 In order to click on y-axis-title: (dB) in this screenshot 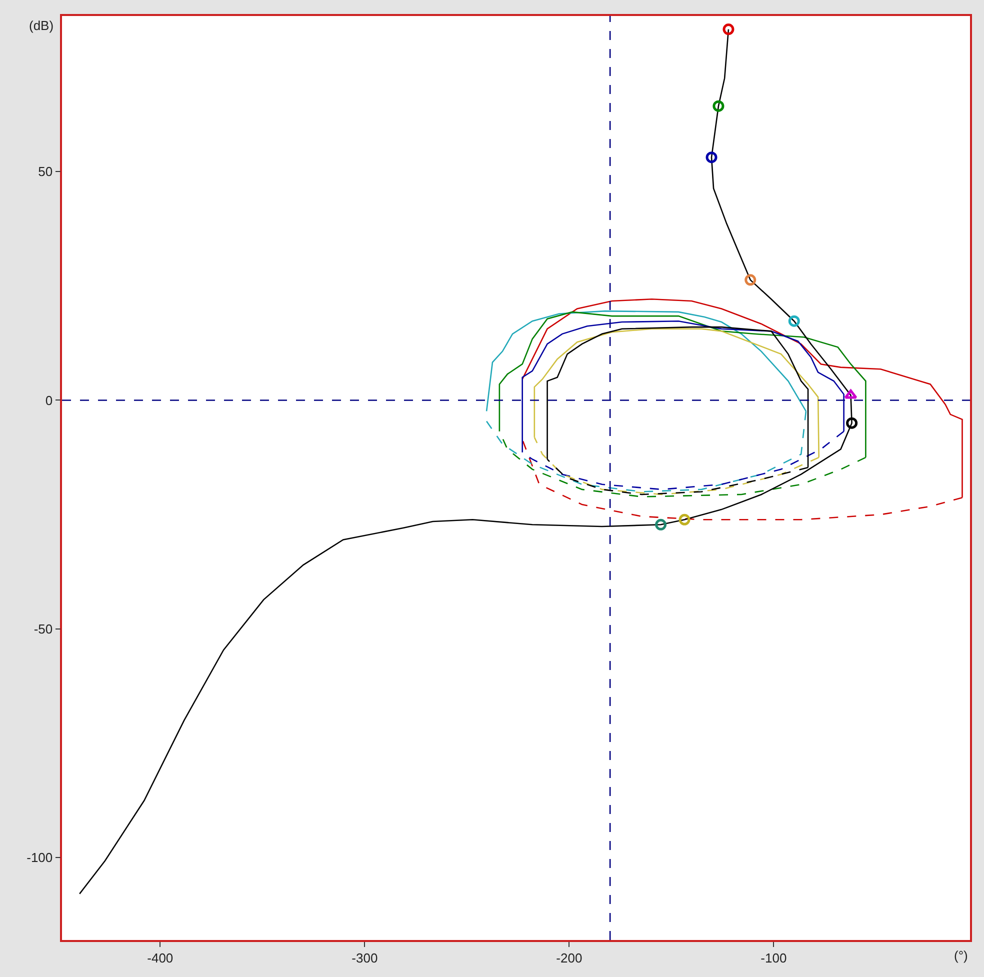, I will do `click(41, 25)`.